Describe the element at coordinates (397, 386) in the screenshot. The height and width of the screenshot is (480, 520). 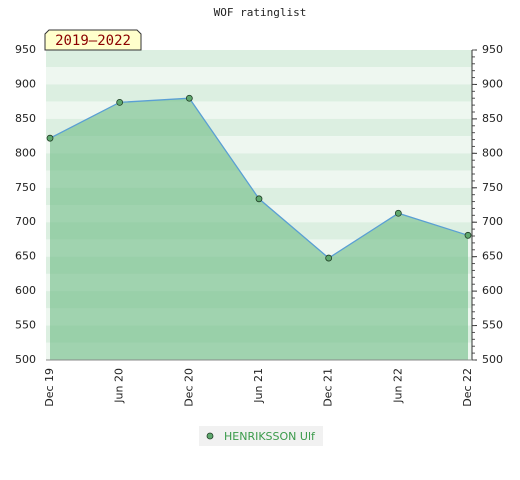
I see `x-tick-label: Jun 22` at that location.